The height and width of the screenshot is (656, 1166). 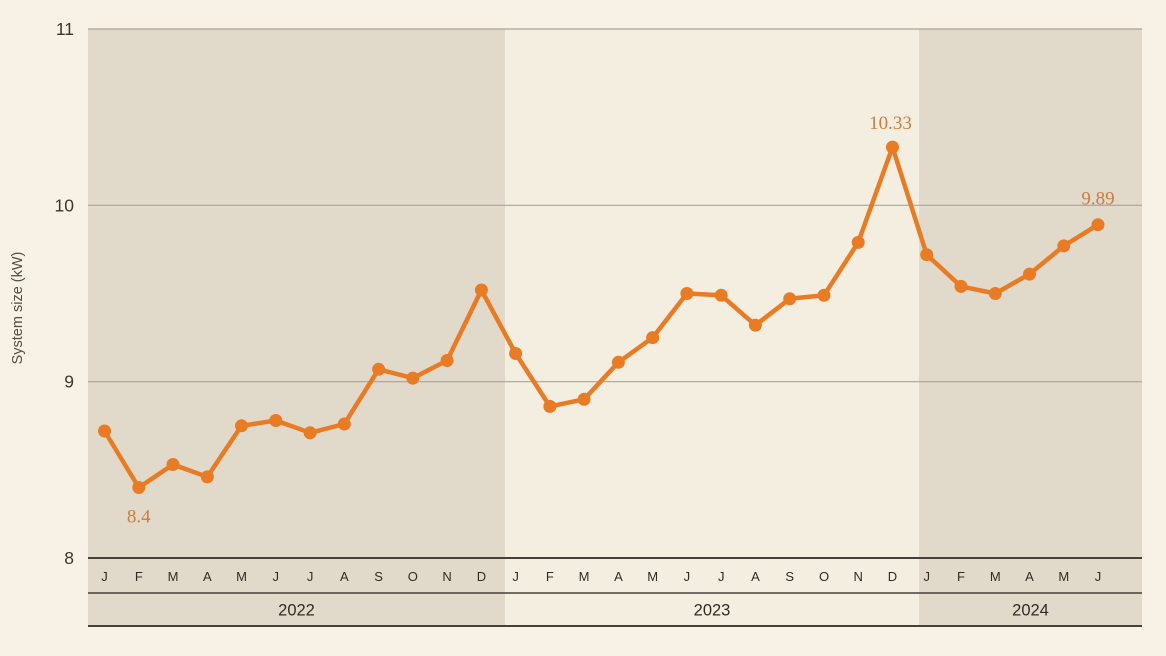 What do you see at coordinates (69, 382) in the screenshot?
I see `y-tick-9: 9` at bounding box center [69, 382].